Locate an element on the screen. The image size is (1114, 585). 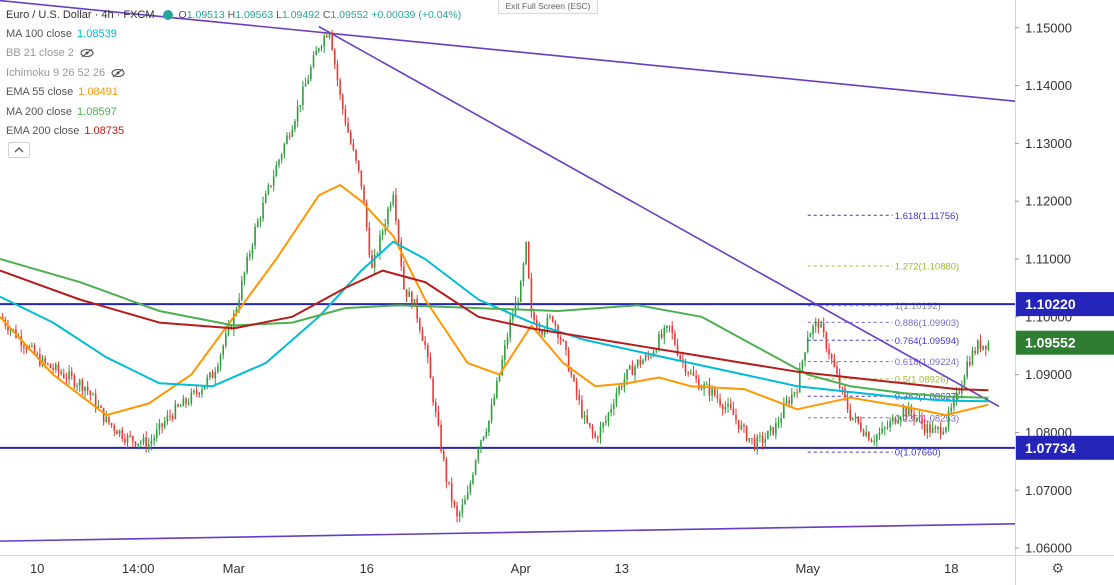
indicator-value: 1.08491 is located at coordinates (98, 92).